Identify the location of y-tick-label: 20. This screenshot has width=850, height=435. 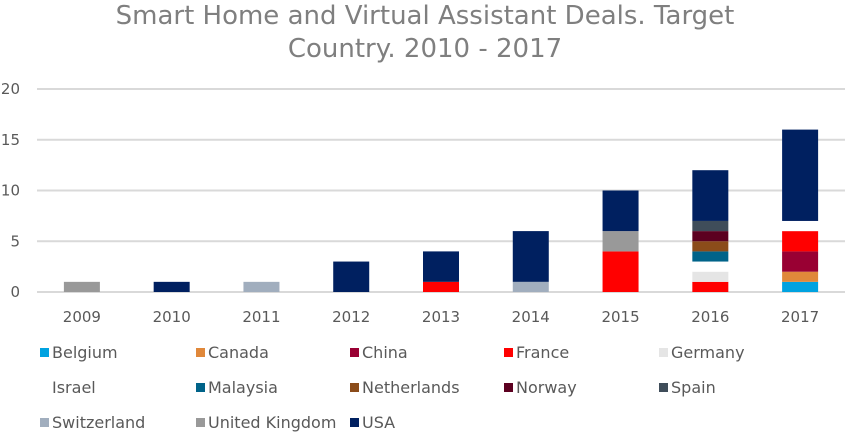
(10, 89).